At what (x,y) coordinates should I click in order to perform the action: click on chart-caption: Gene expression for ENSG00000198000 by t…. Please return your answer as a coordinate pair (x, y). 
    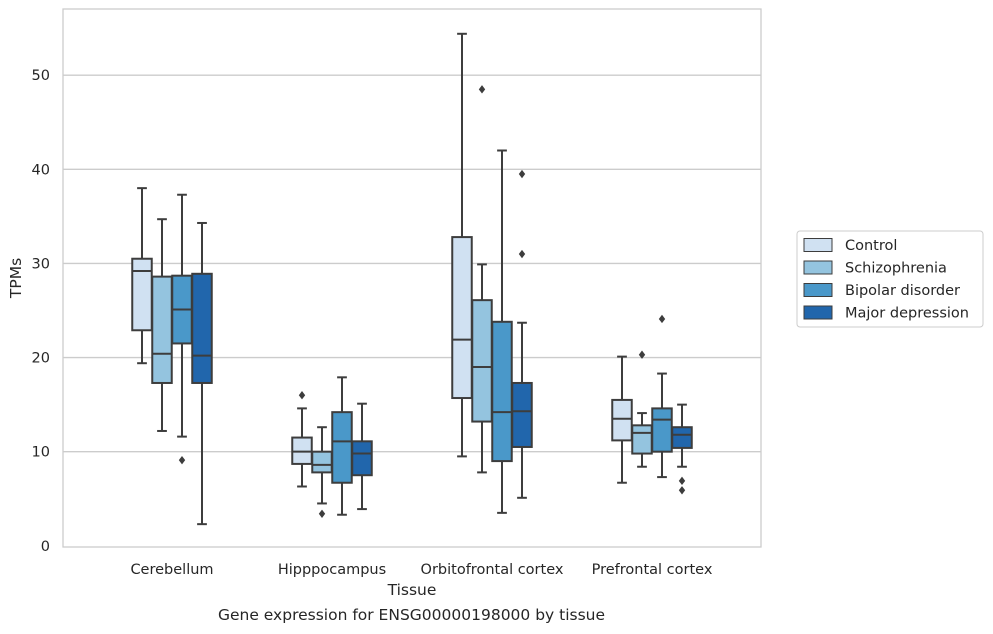
    Looking at the image, I should click on (411, 615).